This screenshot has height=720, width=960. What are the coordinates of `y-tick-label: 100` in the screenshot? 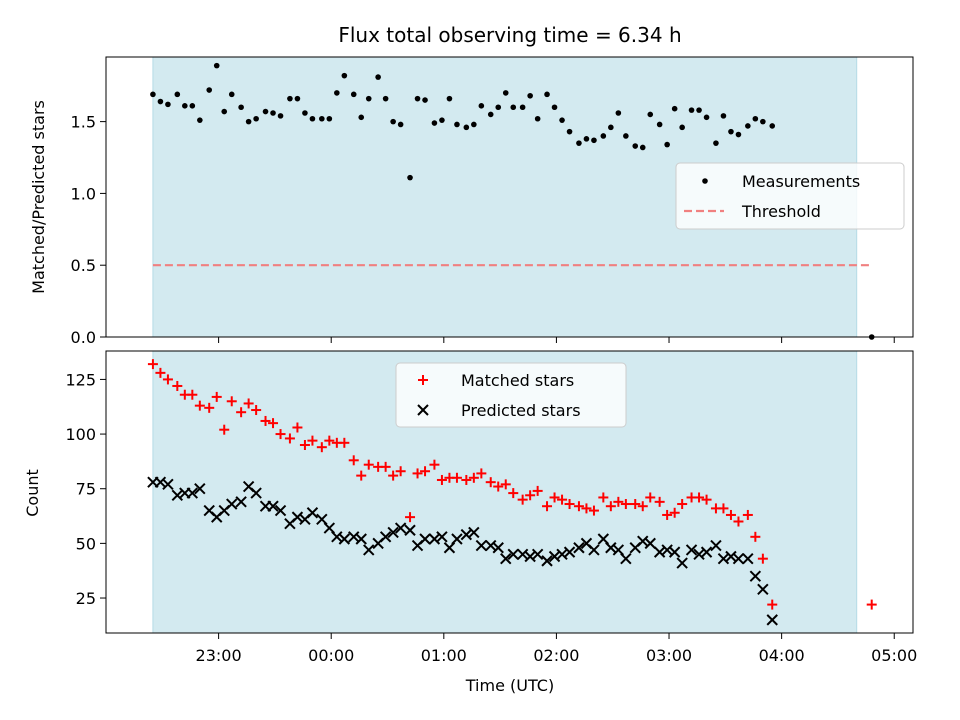 It's located at (80, 434).